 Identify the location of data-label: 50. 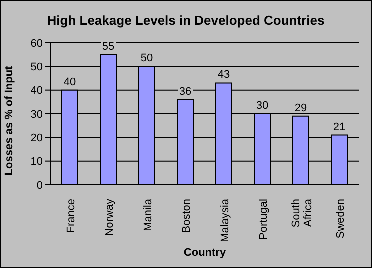
(147, 58).